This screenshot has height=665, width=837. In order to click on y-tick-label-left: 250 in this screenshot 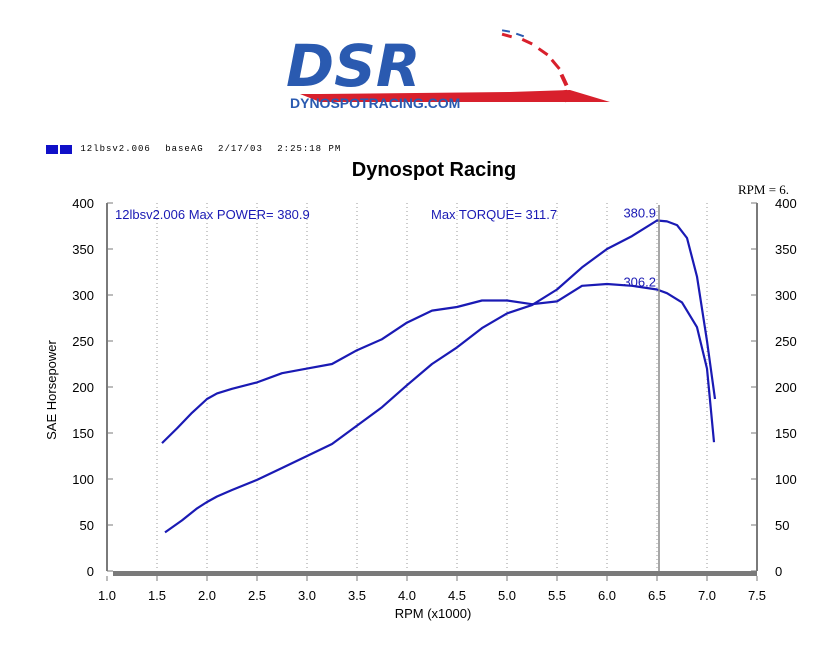, I will do `click(83, 341)`.